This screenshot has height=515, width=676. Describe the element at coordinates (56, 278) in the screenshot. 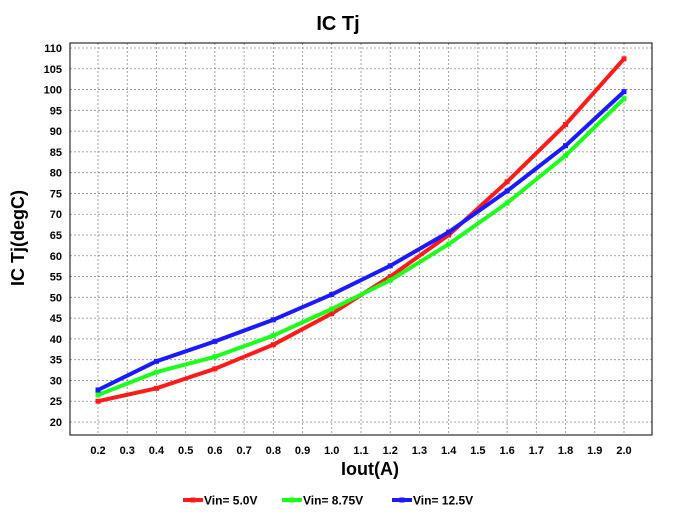

I see `y-tick-label: 55` at that location.